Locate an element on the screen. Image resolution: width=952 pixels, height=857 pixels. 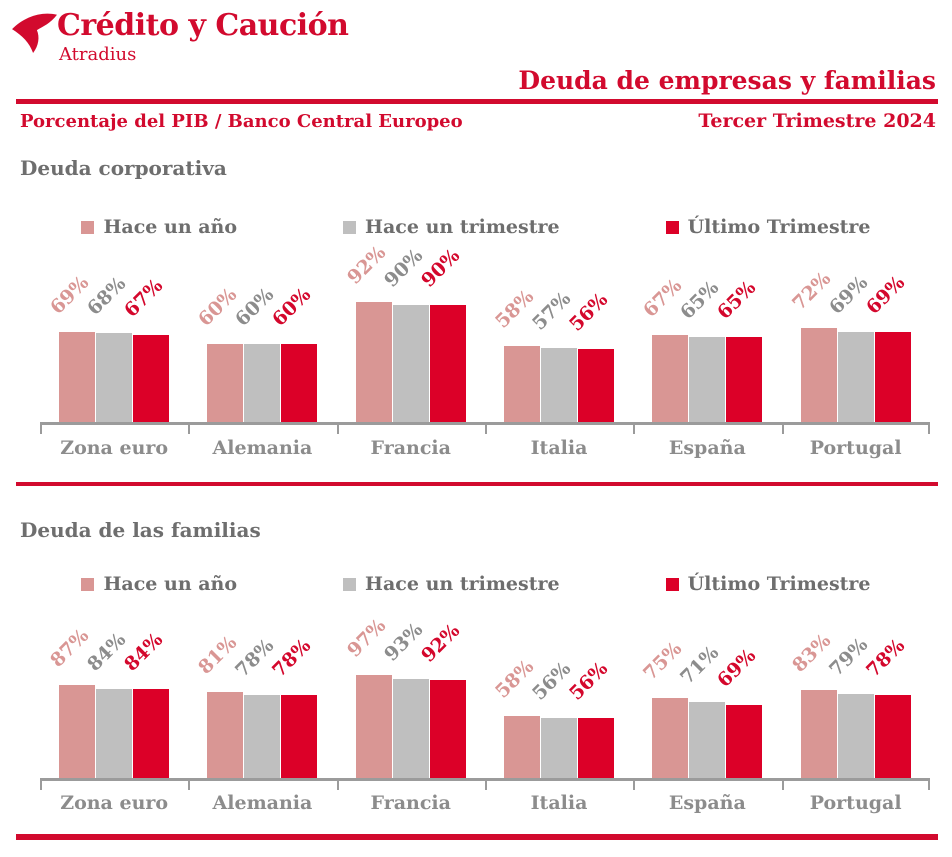
brand-logo-icon is located at coordinates (35, 32).